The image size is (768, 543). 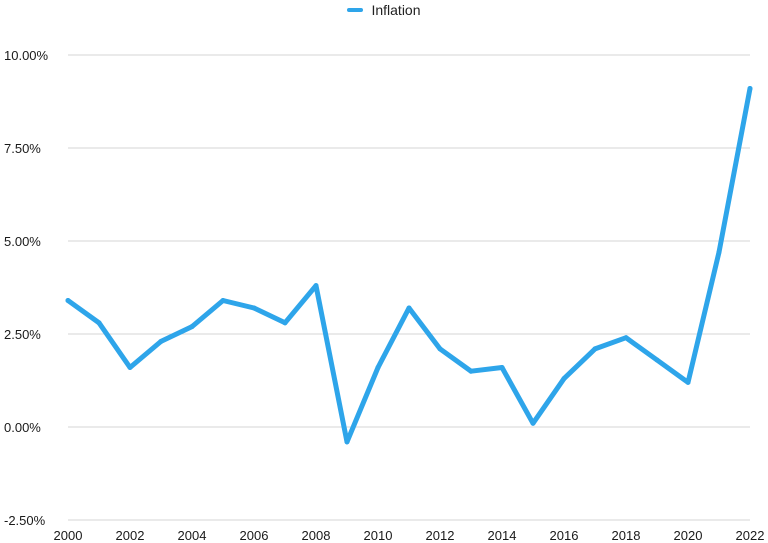 What do you see at coordinates (626, 535) in the screenshot?
I see `x-tick-label: 2018` at bounding box center [626, 535].